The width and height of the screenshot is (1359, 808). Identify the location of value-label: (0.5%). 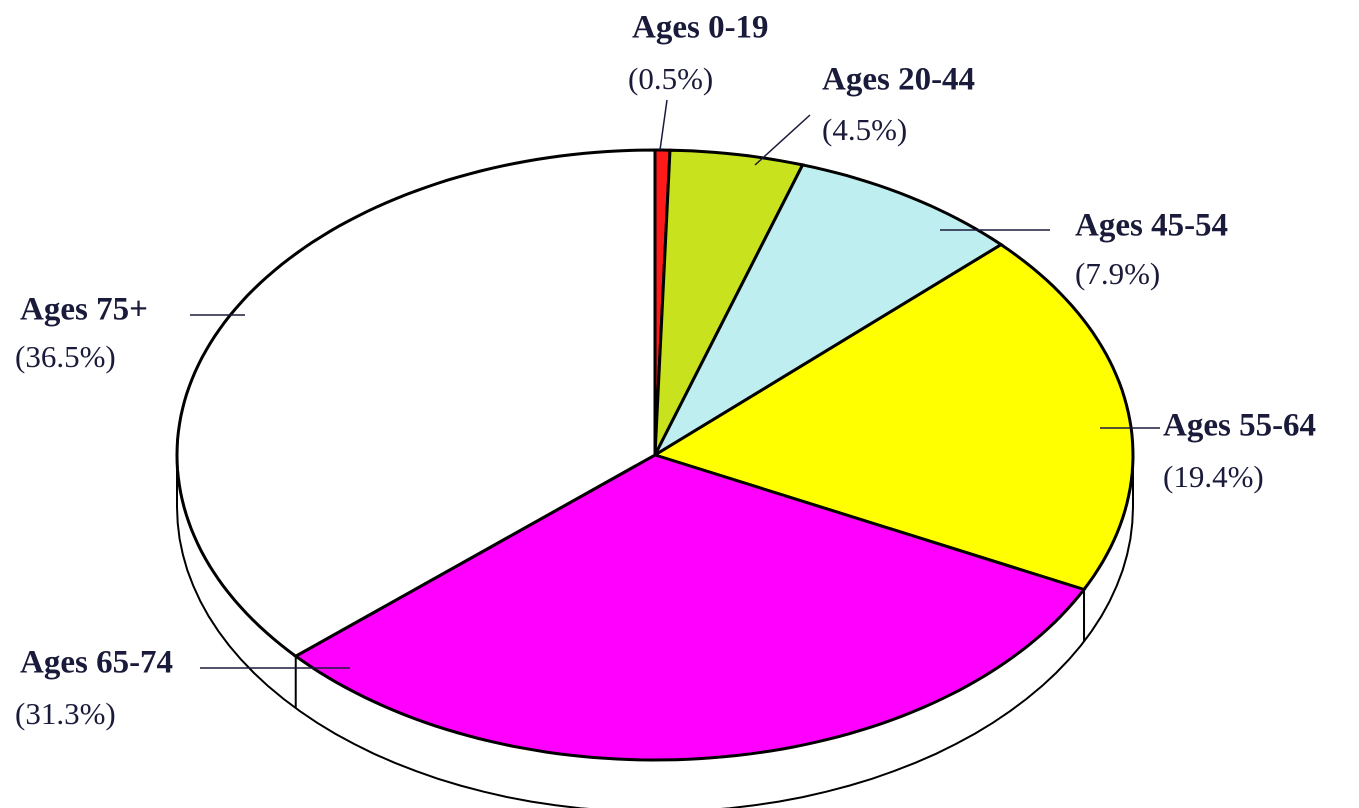
(670, 78).